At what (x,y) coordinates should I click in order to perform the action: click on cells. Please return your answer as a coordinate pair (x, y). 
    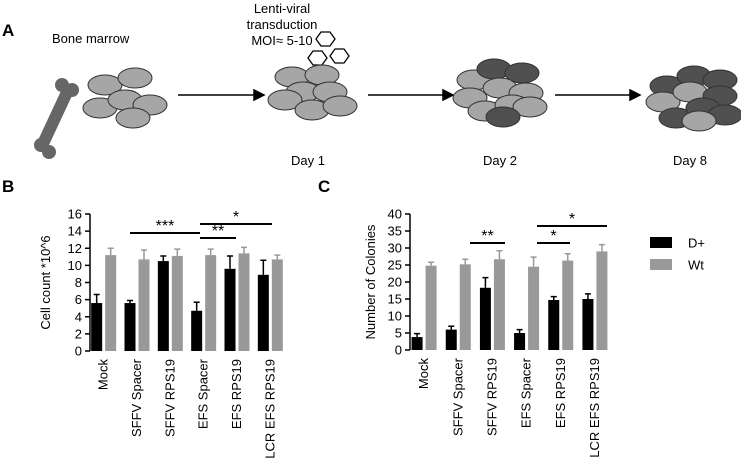
    Looking at the image, I should click on (411, 95).